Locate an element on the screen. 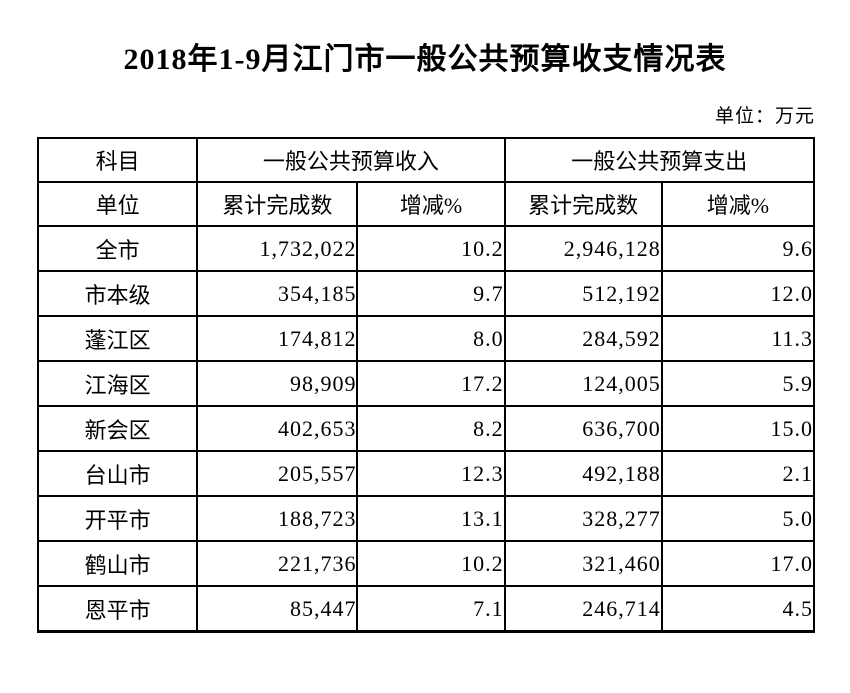  expenditure-total-cell: 124,005 is located at coordinates (583, 383).